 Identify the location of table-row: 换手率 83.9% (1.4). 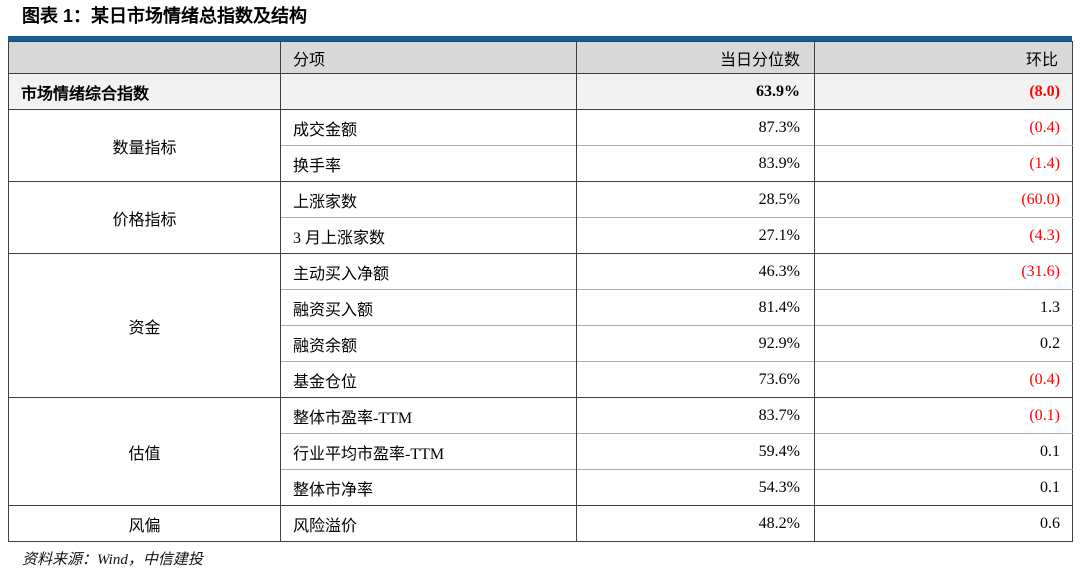
(541, 163).